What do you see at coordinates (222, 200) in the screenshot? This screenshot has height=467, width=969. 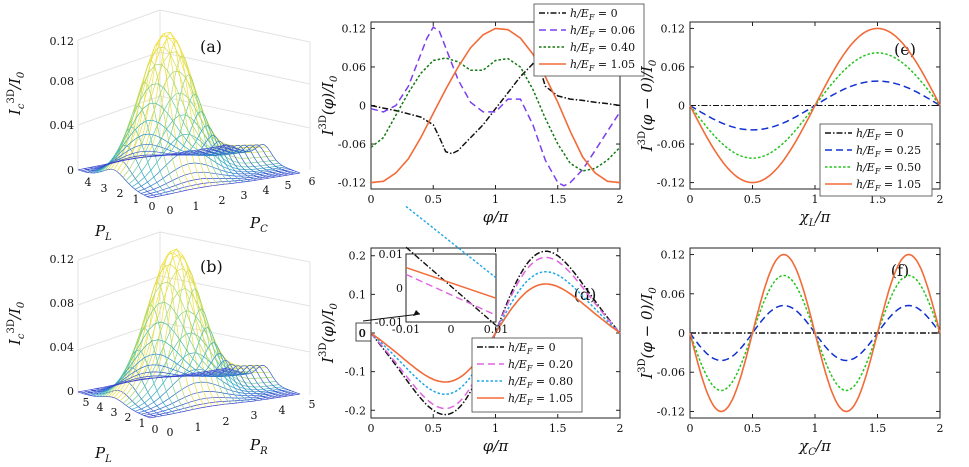 I see `right-axis-tick-label: 2` at bounding box center [222, 200].